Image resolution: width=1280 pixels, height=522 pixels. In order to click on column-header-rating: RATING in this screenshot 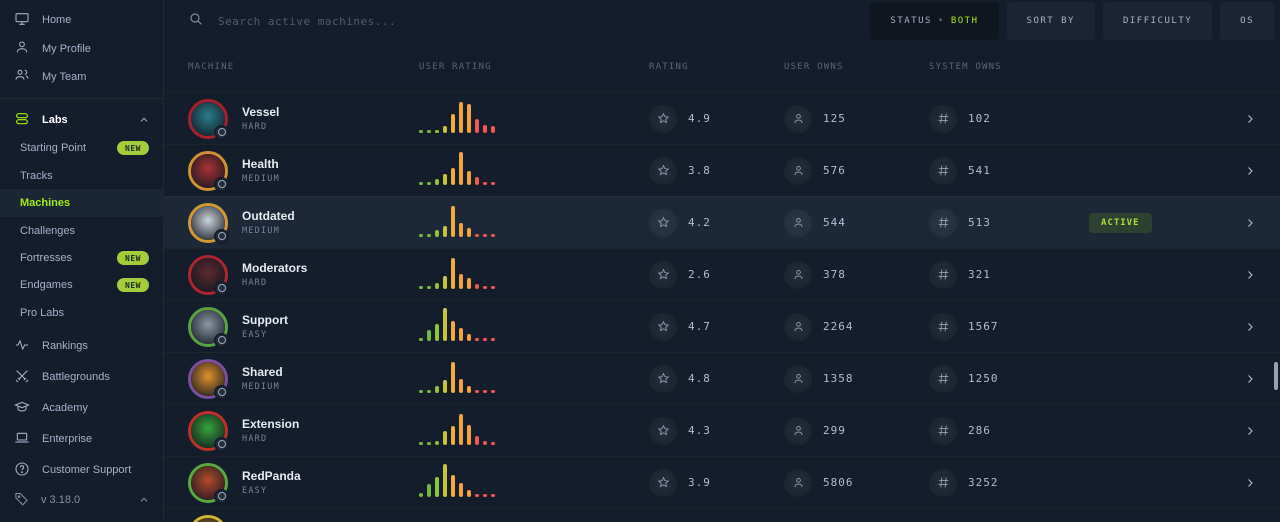, I will do `click(669, 67)`.